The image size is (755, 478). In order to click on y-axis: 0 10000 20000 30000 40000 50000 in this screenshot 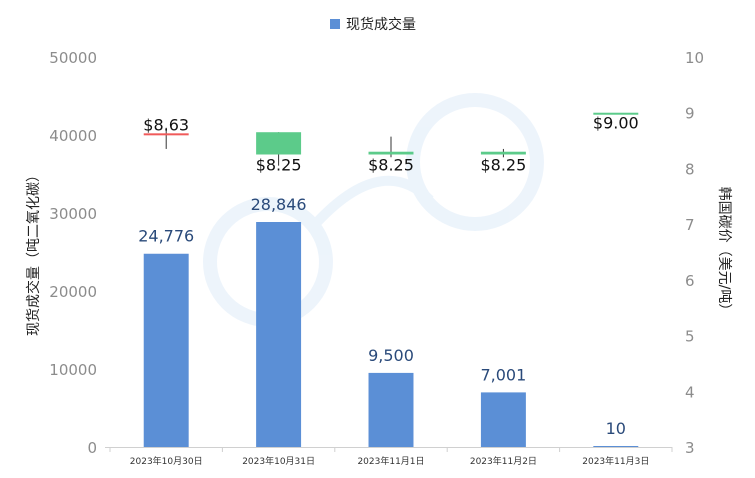, I will do `click(73, 253)`.